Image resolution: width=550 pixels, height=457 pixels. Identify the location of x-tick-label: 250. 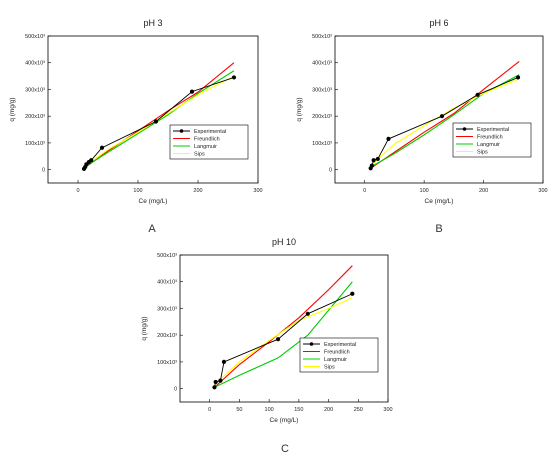
(358, 410).